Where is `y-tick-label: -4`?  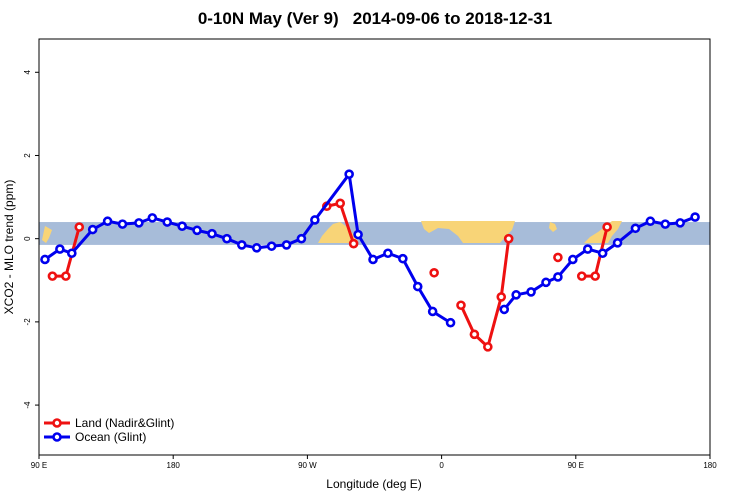
y-tick-label: -4 is located at coordinates (27, 405).